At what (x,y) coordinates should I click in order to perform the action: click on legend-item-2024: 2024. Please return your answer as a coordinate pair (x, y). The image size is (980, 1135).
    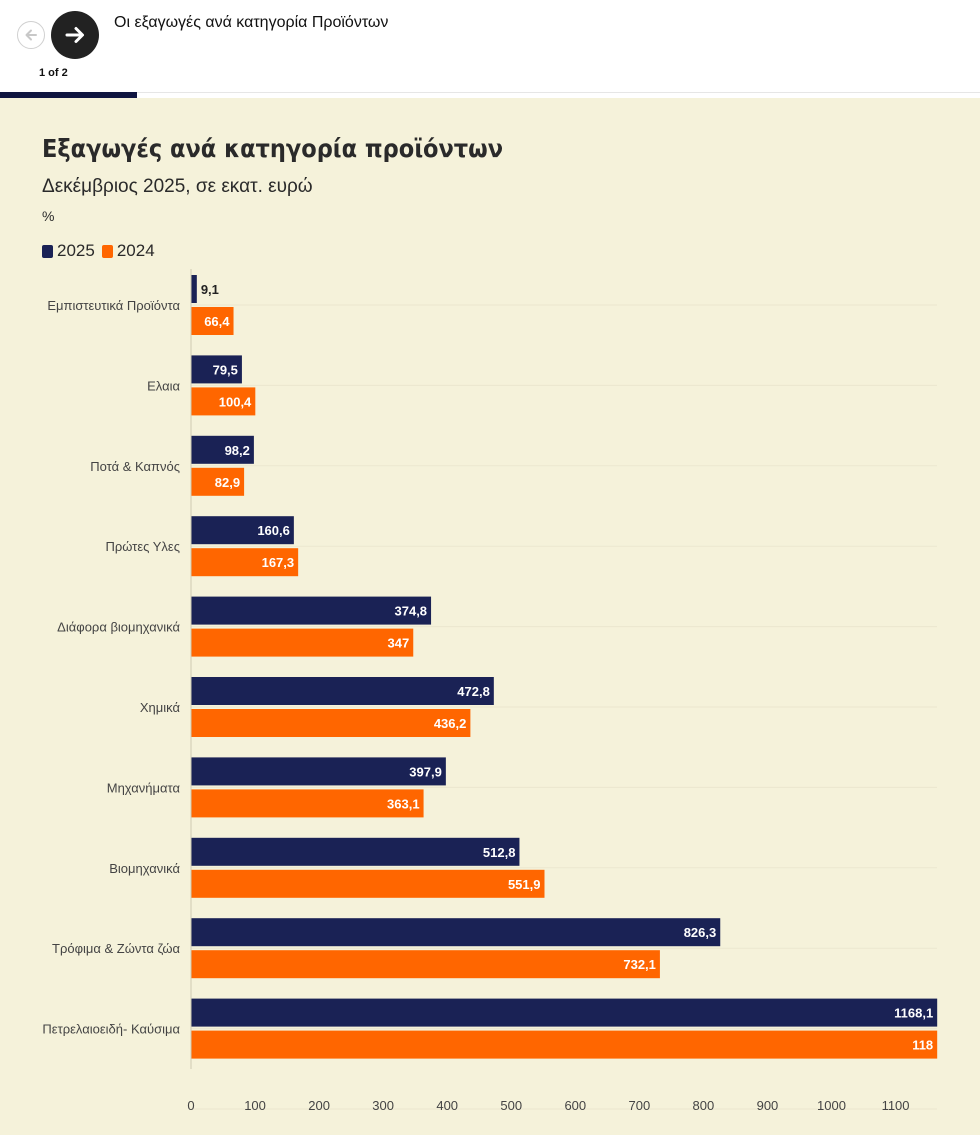
    Looking at the image, I should click on (128, 251).